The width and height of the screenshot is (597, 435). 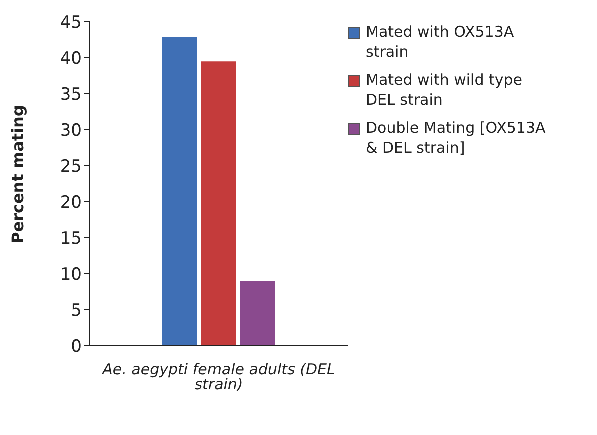 I want to click on y-tick-label: 45, so click(x=71, y=23).